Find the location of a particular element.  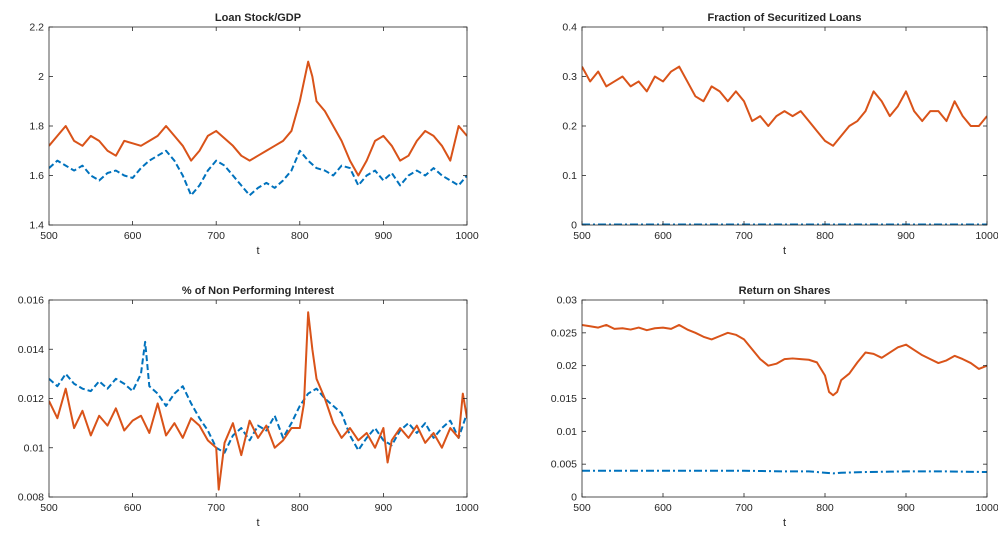

y-tick-label: 0.02 is located at coordinates (567, 366).